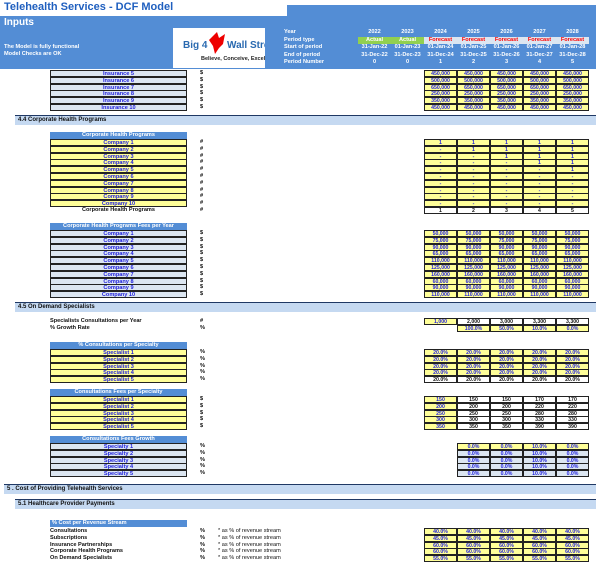 This screenshot has height=563, width=600. I want to click on value-cell: 160,000, so click(440, 274).